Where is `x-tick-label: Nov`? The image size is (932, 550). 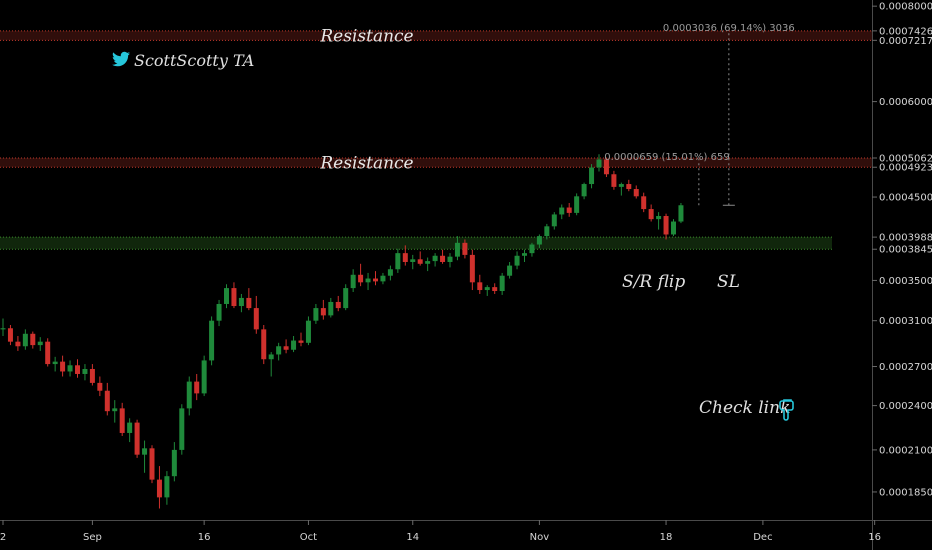 x-tick-label: Nov is located at coordinates (540, 537).